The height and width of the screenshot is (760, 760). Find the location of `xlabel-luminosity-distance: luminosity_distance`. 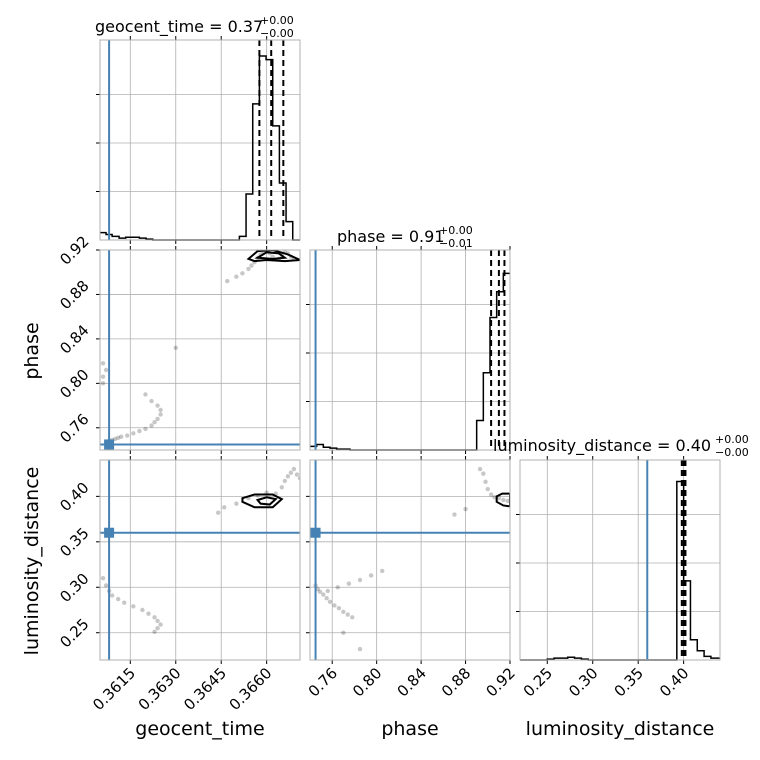

xlabel-luminosity-distance: luminosity_distance is located at coordinates (620, 729).